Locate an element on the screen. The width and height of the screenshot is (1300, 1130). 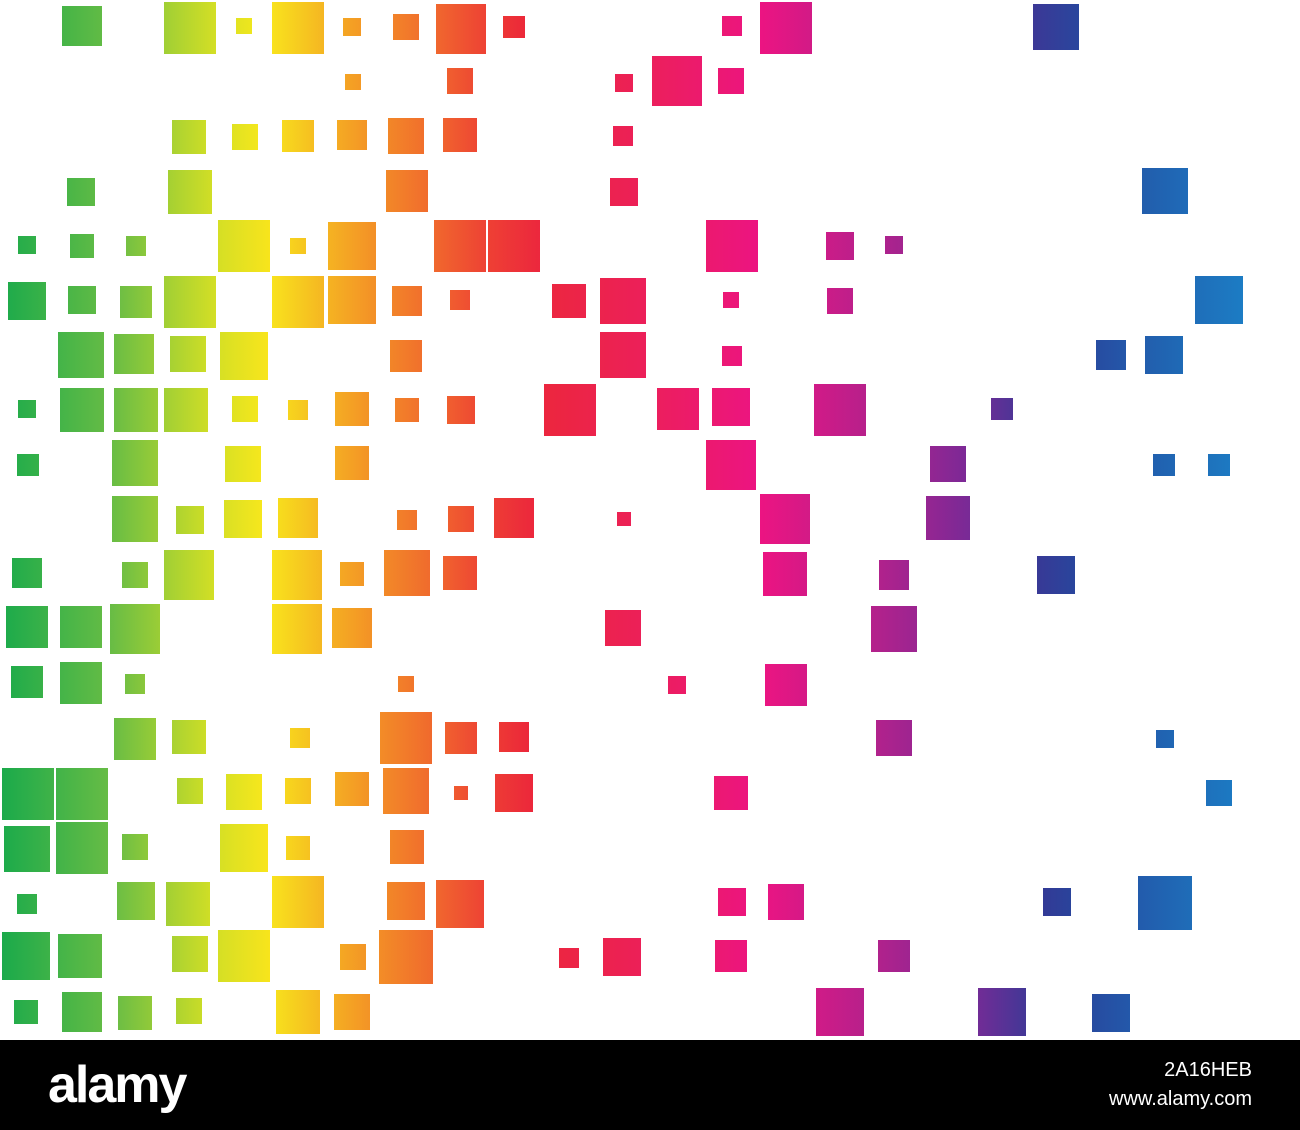
watermark-footer: alamy 2A16HEB www.alamy.com is located at coordinates (650, 1085).